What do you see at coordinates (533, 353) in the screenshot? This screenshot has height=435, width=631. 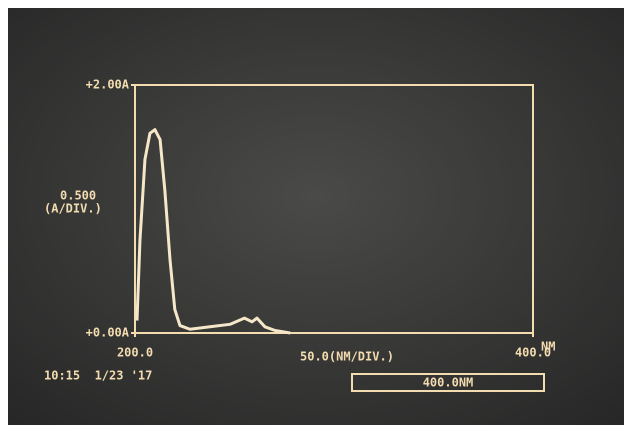 I see `x-tick-label: 400.0` at bounding box center [533, 353].